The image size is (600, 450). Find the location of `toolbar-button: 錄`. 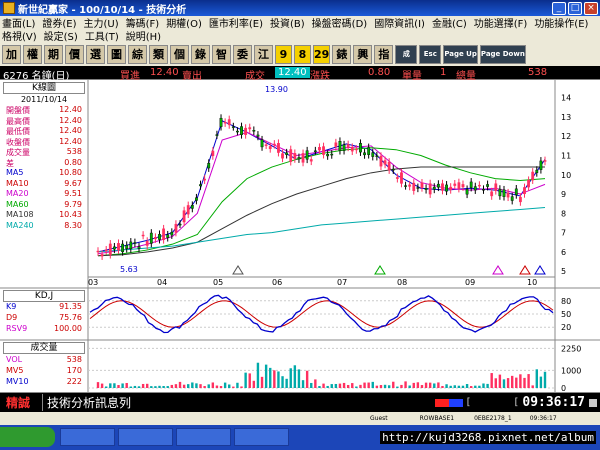

toolbar-button: 錄 is located at coordinates (200, 54).